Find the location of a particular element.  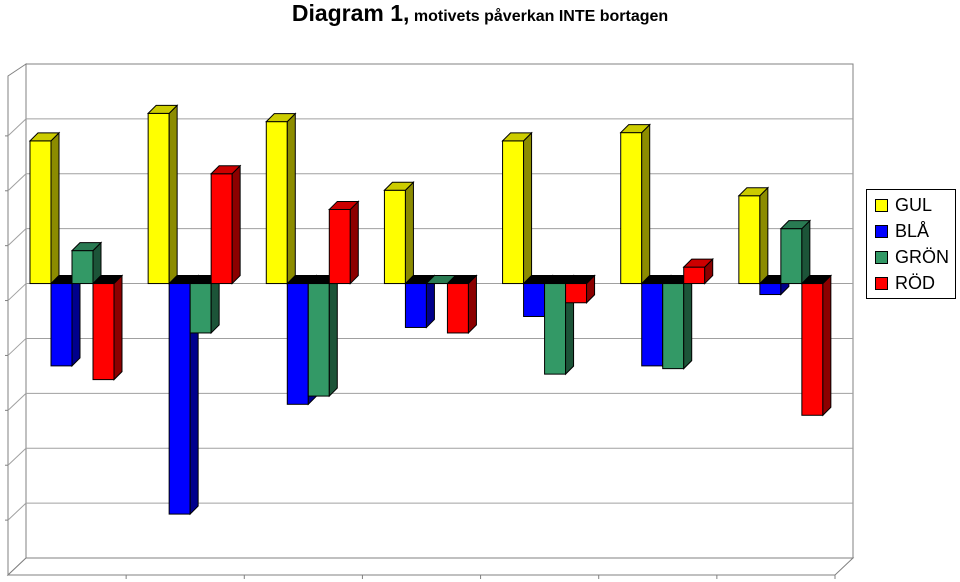

bar-röd-2 is located at coordinates (225, 224).